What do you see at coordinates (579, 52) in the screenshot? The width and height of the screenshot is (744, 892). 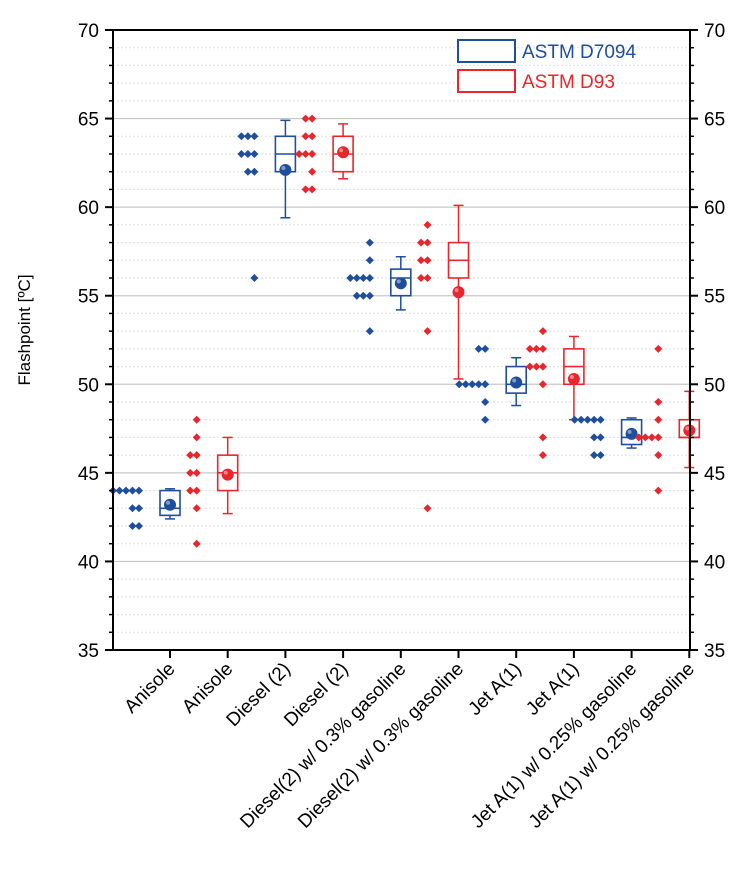 I see `legend-label-d7094: ASTM D7094` at bounding box center [579, 52].